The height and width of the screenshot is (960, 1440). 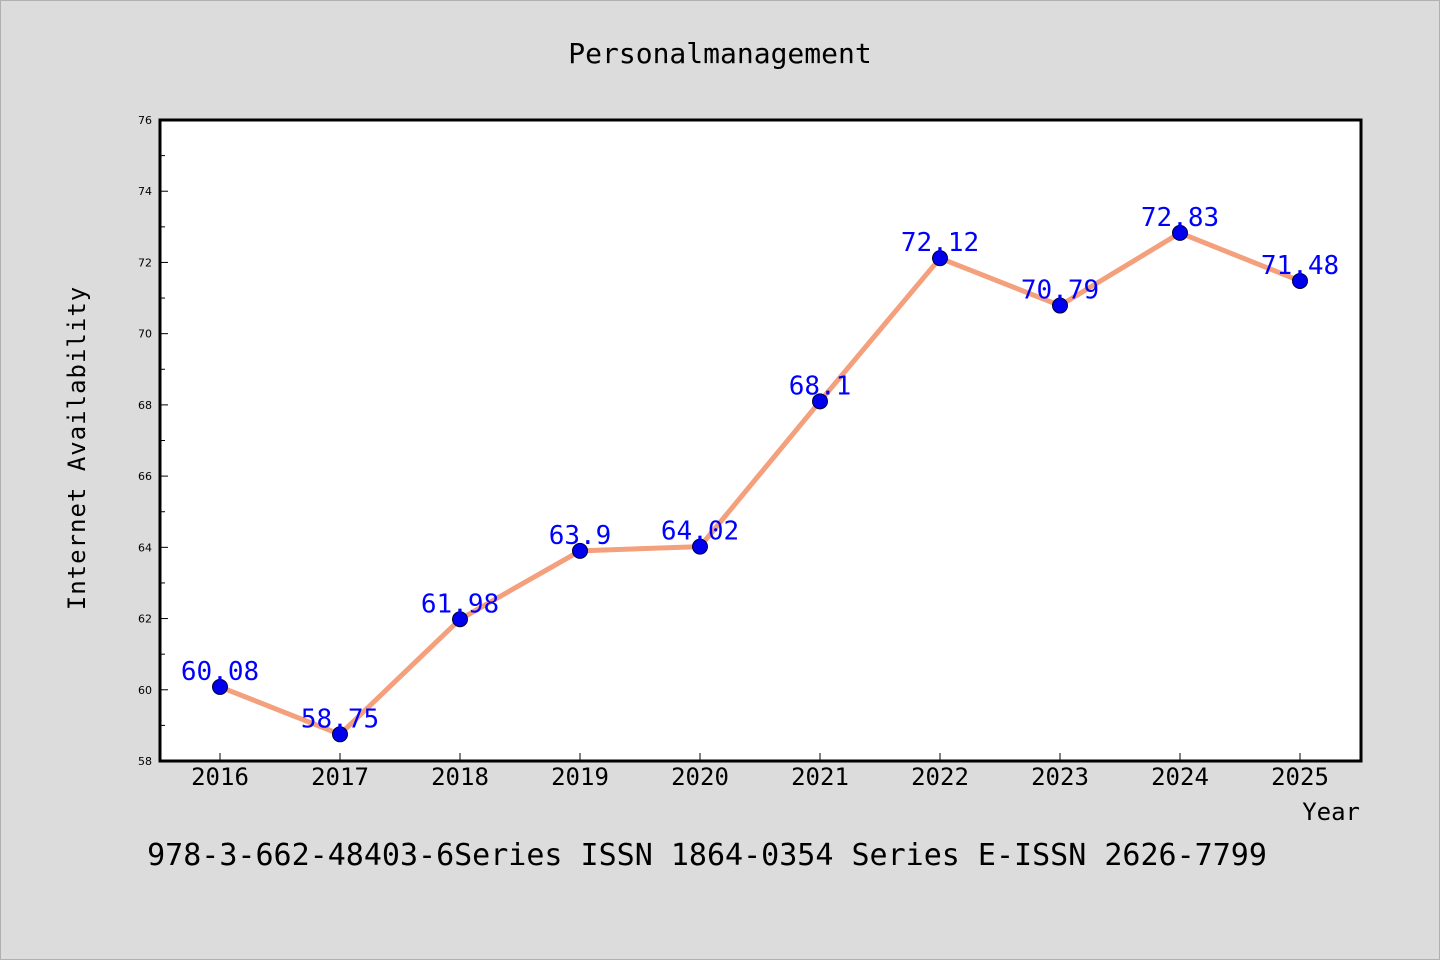 What do you see at coordinates (340, 777) in the screenshot?
I see `x-tick-label: 2017` at bounding box center [340, 777].